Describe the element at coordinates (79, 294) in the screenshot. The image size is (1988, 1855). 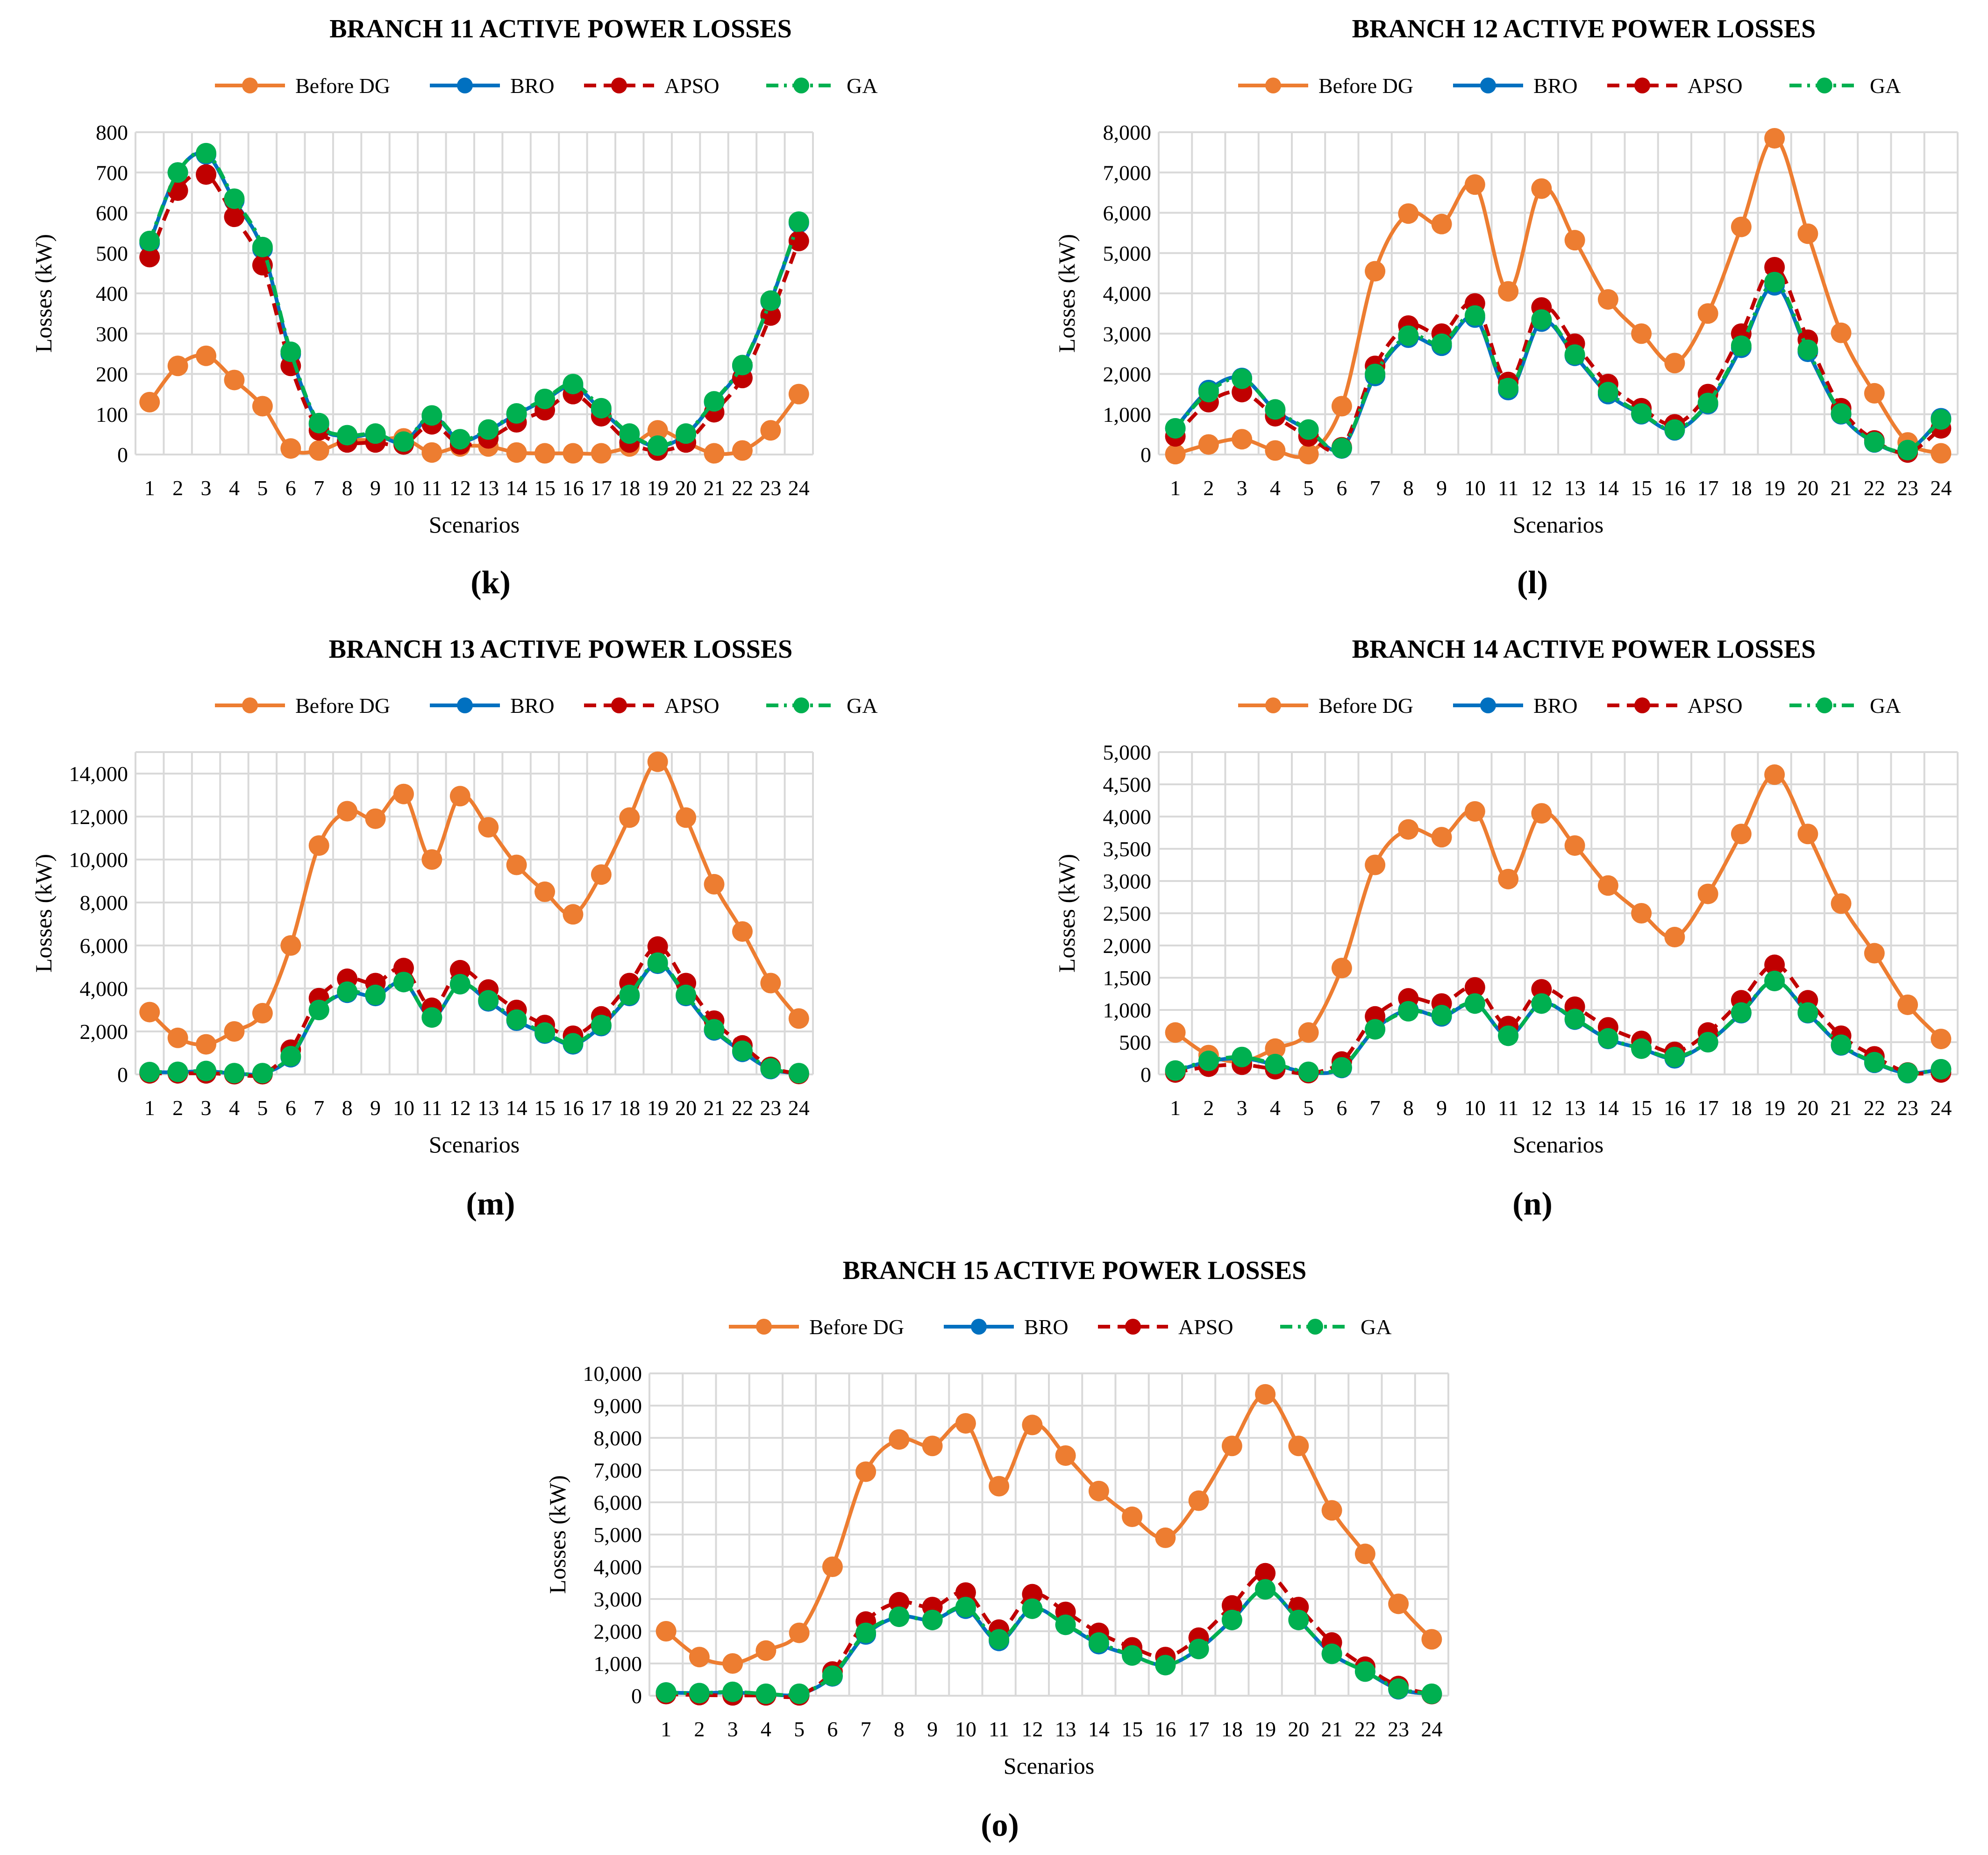
I see `y-axis: 0 100 200 300 400 500 600 700 800 Losses (kW)` at that location.